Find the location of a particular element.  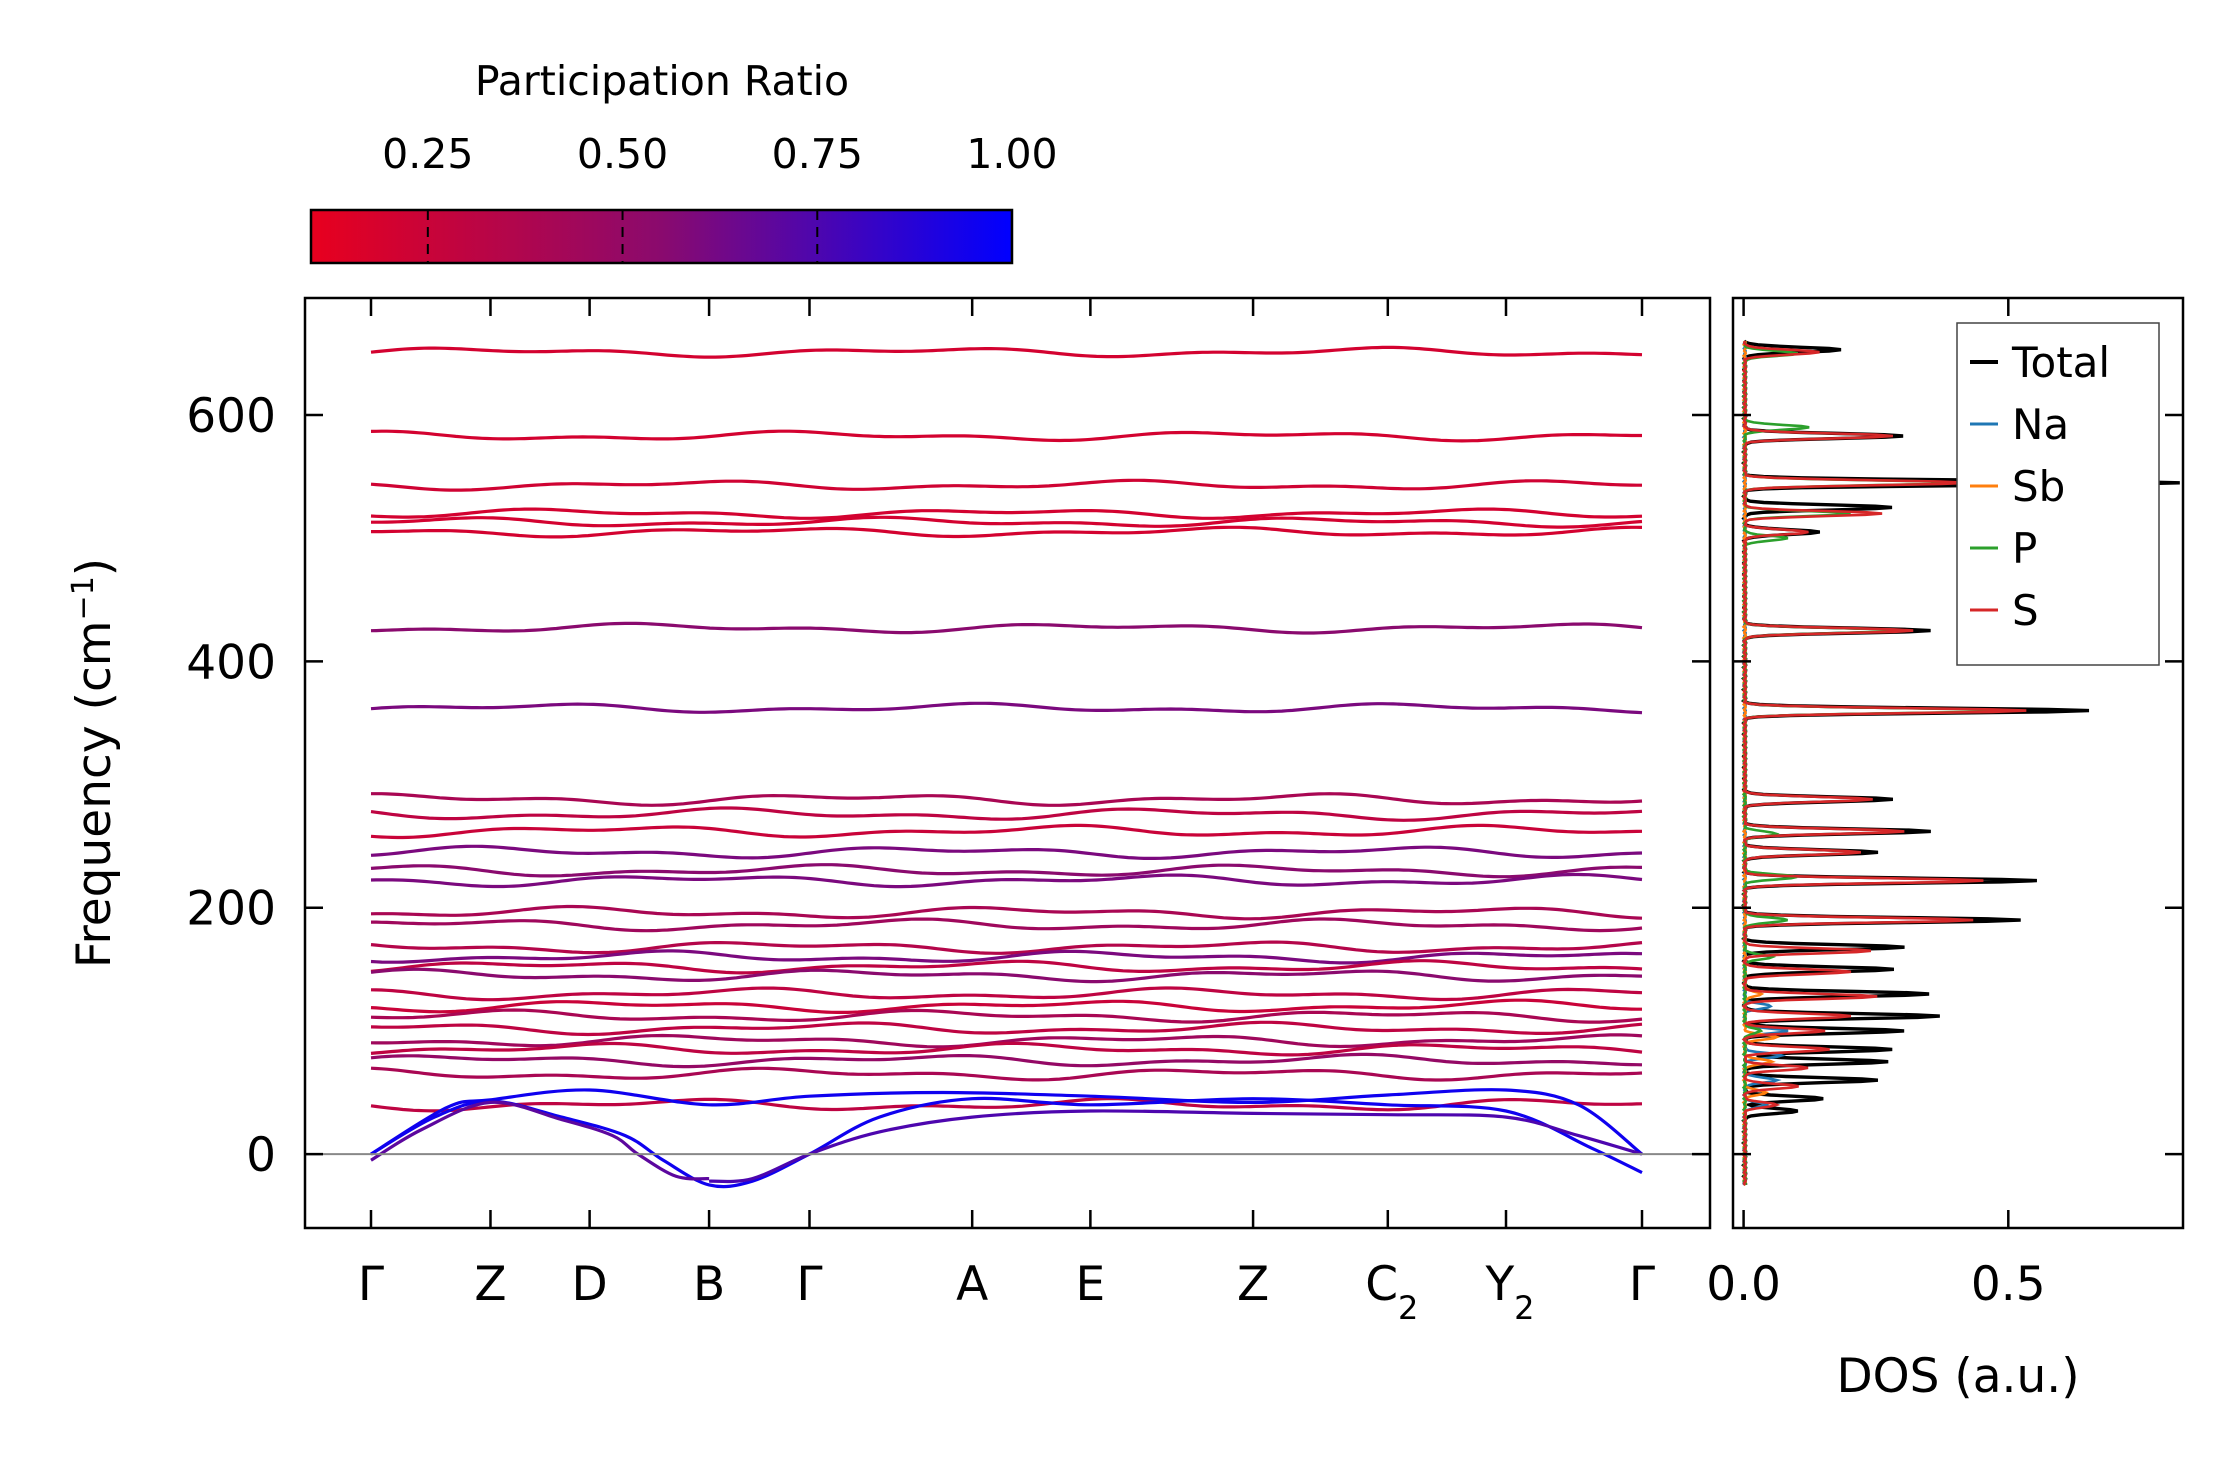

colorbar: Participation Ratio 0.25 0.50 0.75 1.00 is located at coordinates (683, 161).